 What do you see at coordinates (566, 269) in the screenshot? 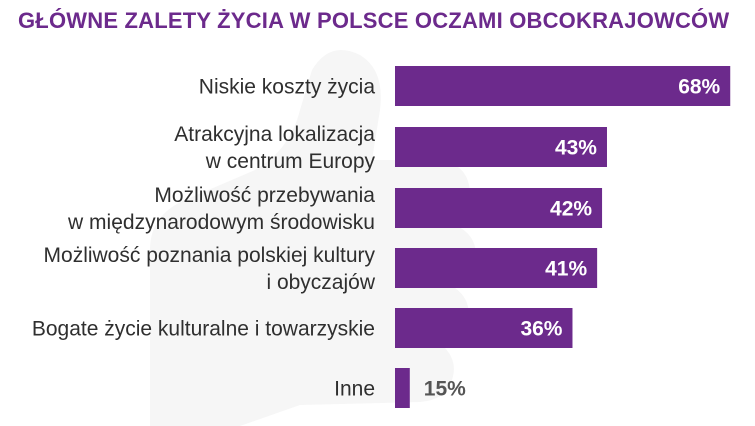
I see `value-label-4: 41%` at bounding box center [566, 269].